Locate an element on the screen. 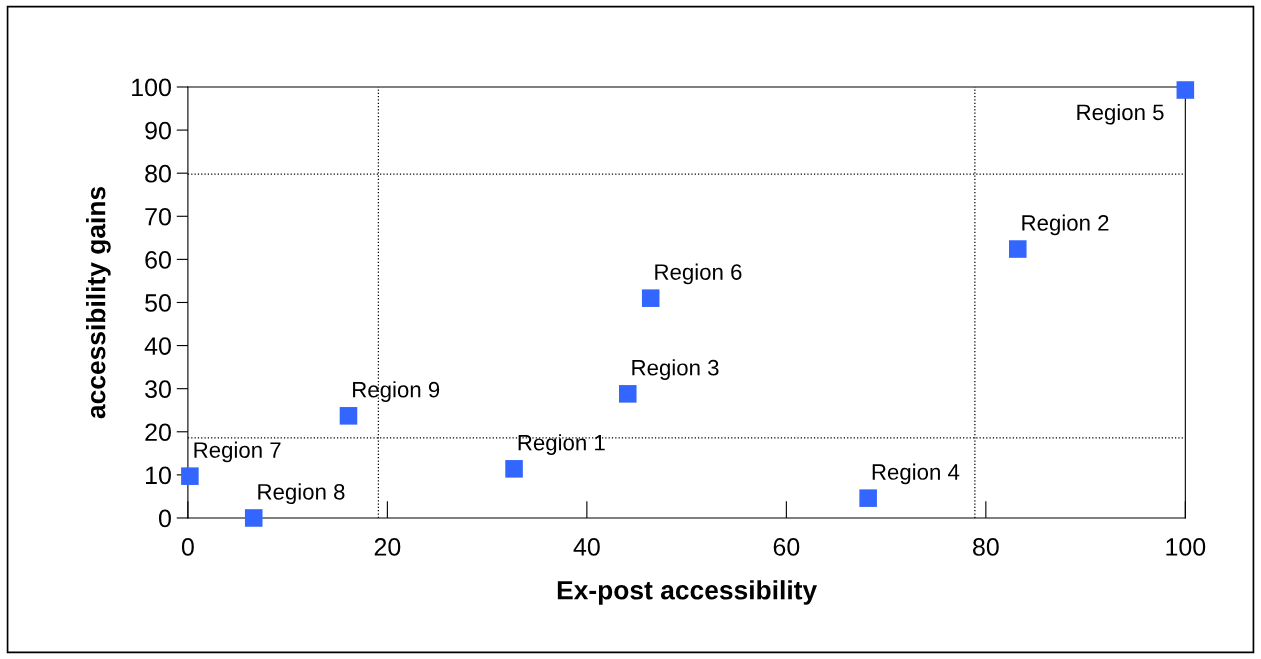  y-tick-label: 90 is located at coordinates (158, 130).